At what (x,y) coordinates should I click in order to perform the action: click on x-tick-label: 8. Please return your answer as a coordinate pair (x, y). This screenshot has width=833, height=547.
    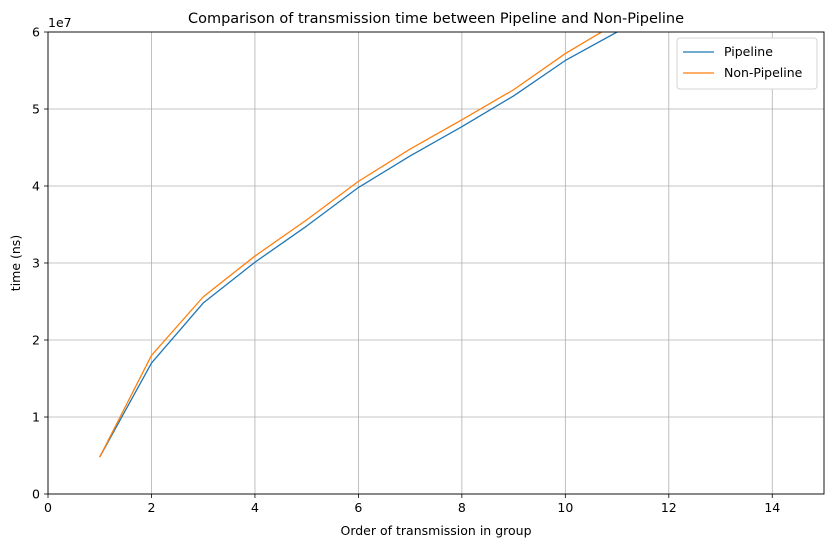
    Looking at the image, I should click on (462, 507).